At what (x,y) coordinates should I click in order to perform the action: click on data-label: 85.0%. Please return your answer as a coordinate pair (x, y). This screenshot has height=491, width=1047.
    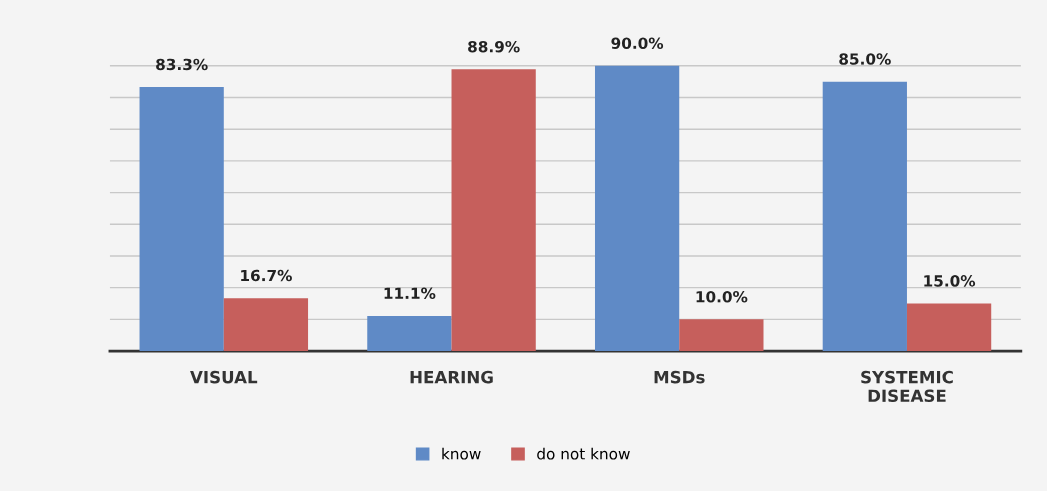
    Looking at the image, I should click on (865, 59).